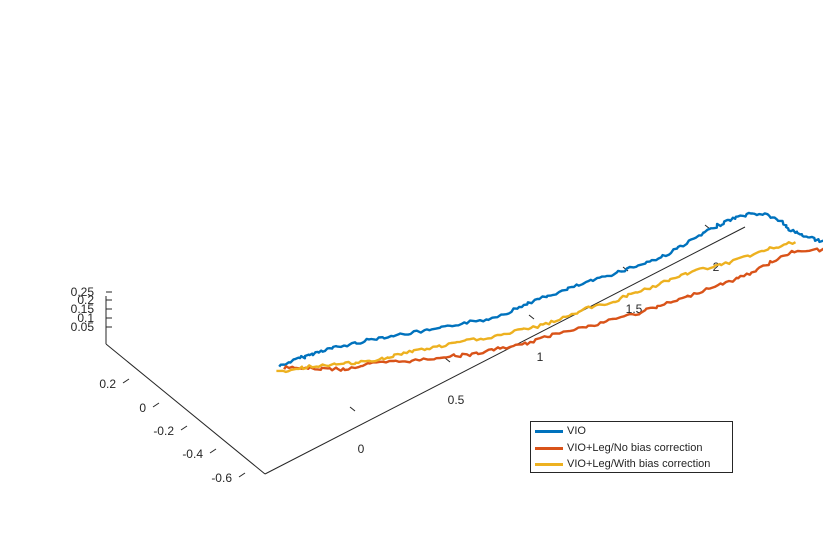  Describe the element at coordinates (107, 384) in the screenshot. I see `y-tick-label: 0.2` at that location.